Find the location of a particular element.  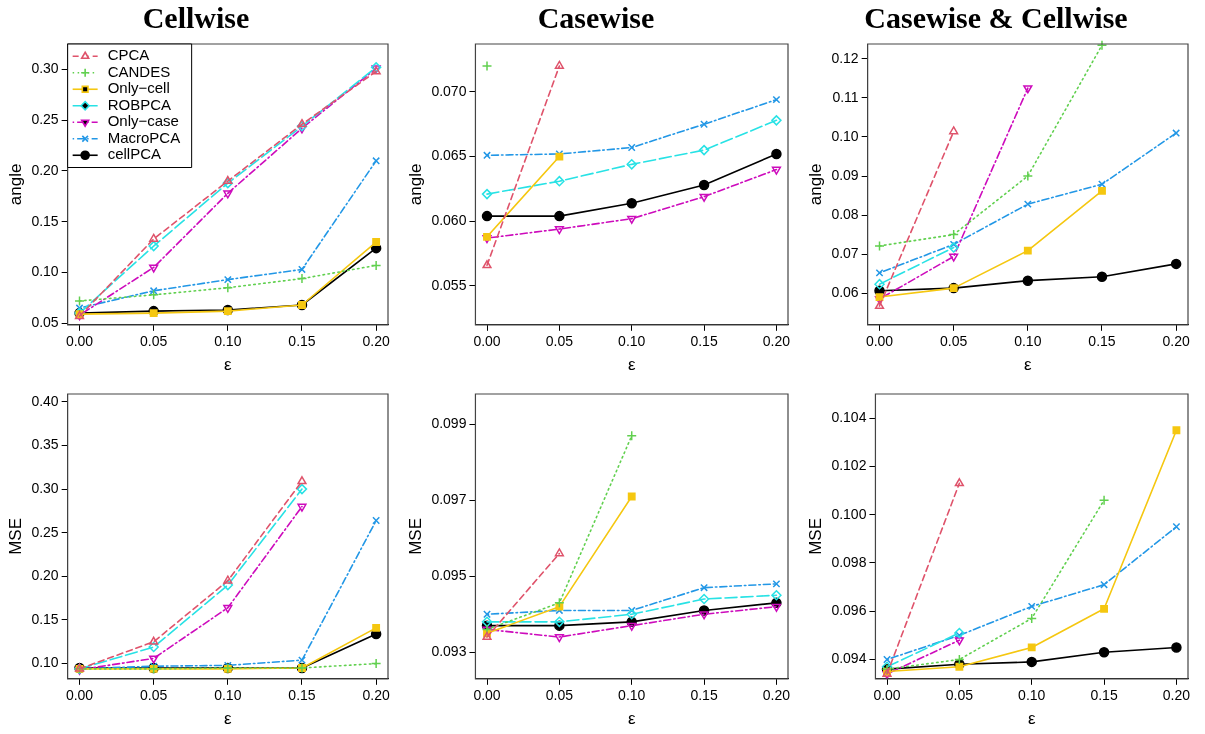

y-tick-label: 0.06 is located at coordinates (845, 292).